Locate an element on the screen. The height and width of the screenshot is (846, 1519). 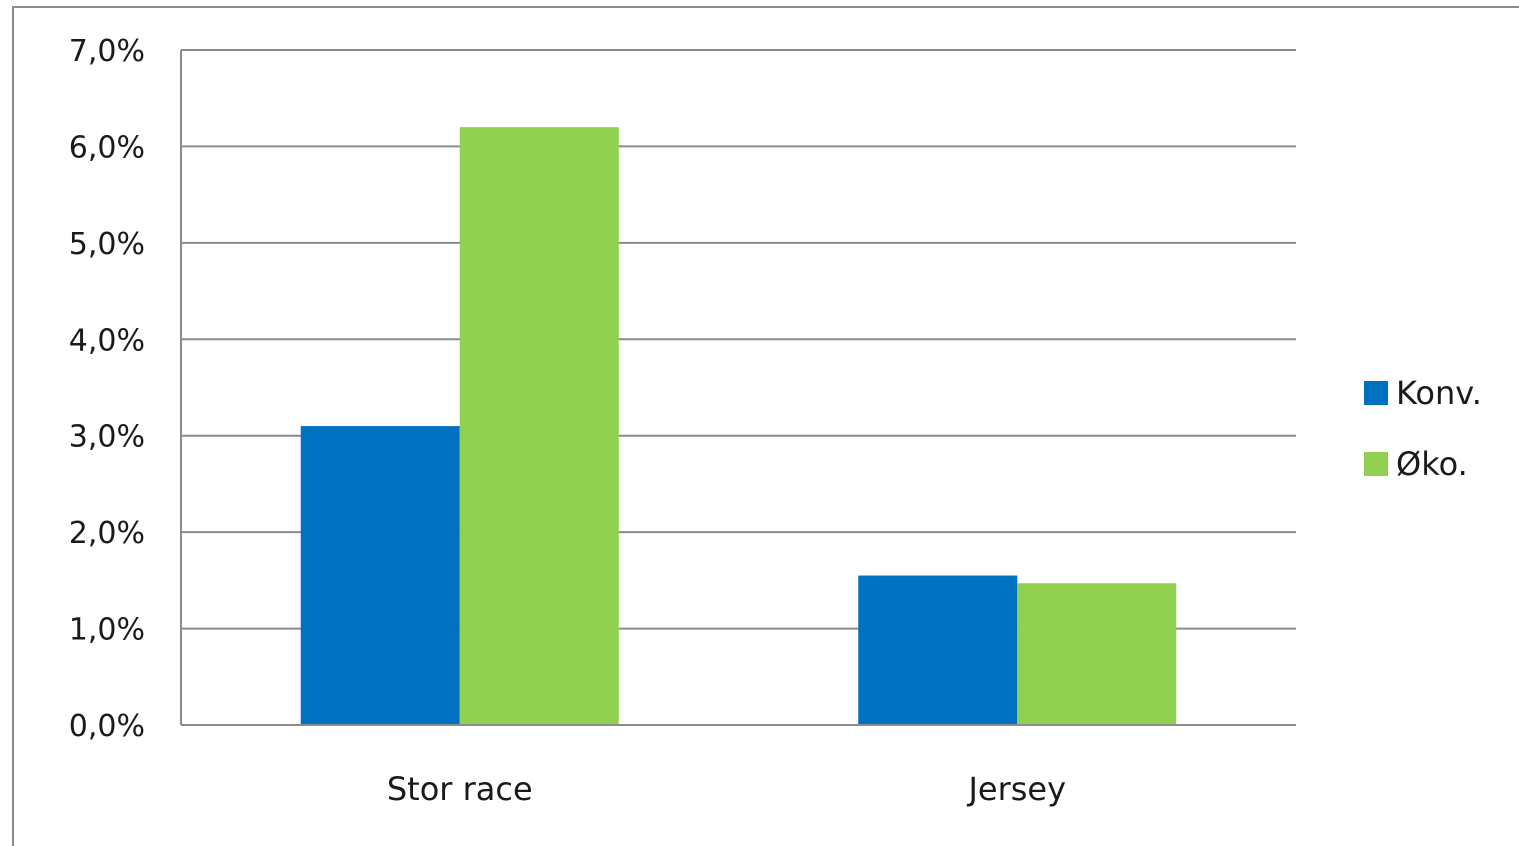
y-tick-label: 0,0% is located at coordinates (107, 726).